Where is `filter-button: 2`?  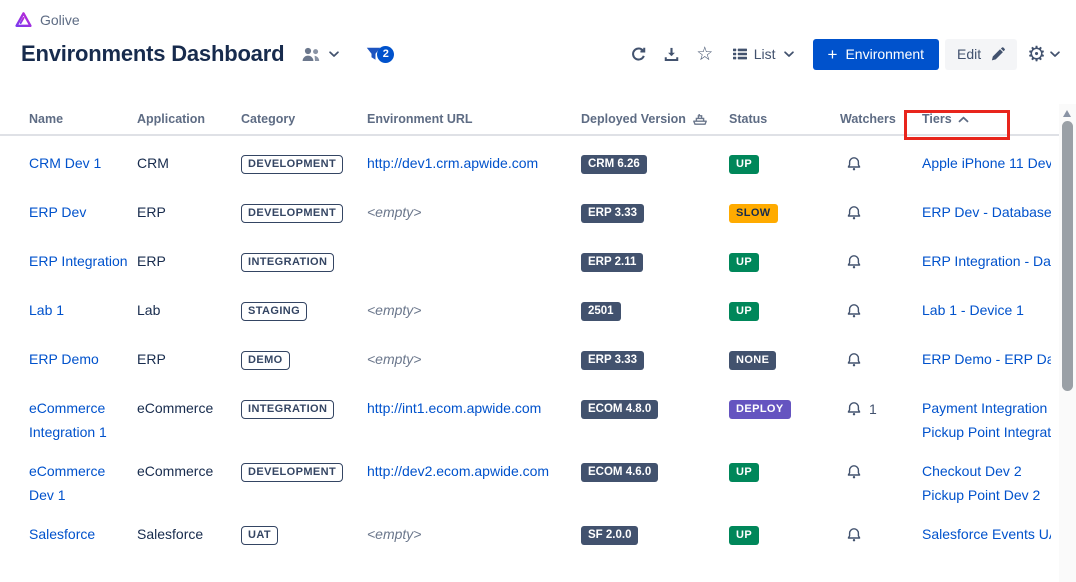
filter-button: 2 is located at coordinates (379, 54).